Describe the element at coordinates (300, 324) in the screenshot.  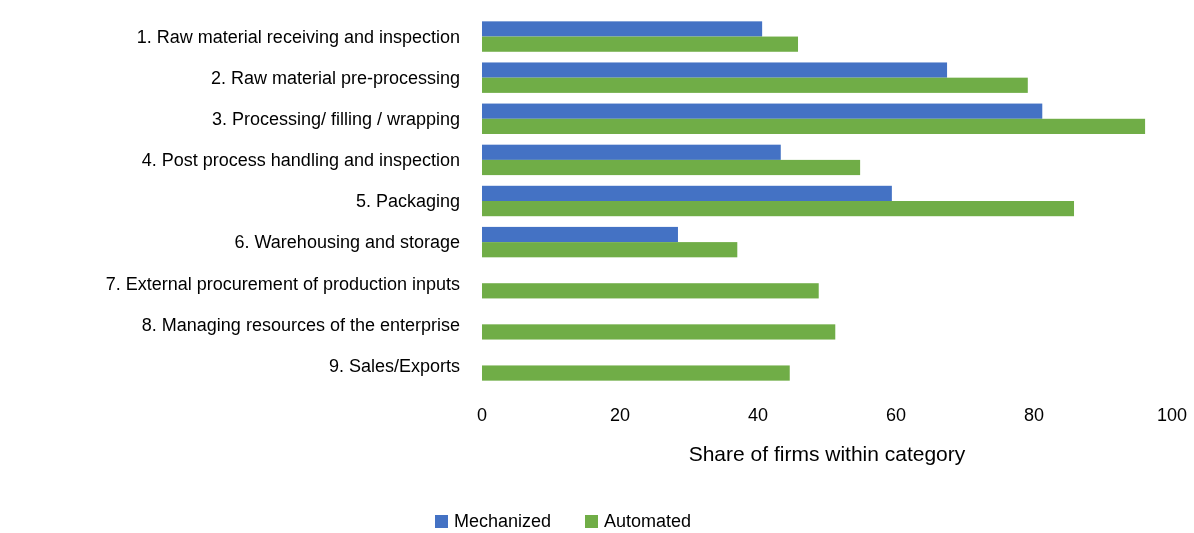
I see `y-tick-label: 8. Managing resources of the enterprise` at that location.